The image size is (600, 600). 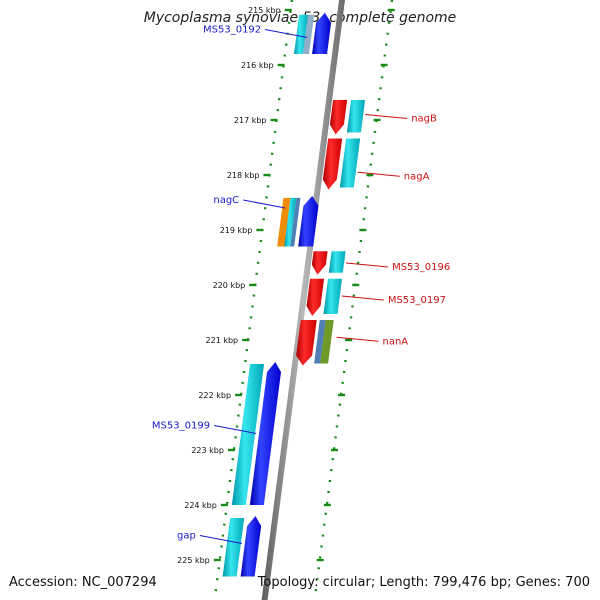 I want to click on kbp-tick-label: 225 kbp, so click(x=193, y=560).